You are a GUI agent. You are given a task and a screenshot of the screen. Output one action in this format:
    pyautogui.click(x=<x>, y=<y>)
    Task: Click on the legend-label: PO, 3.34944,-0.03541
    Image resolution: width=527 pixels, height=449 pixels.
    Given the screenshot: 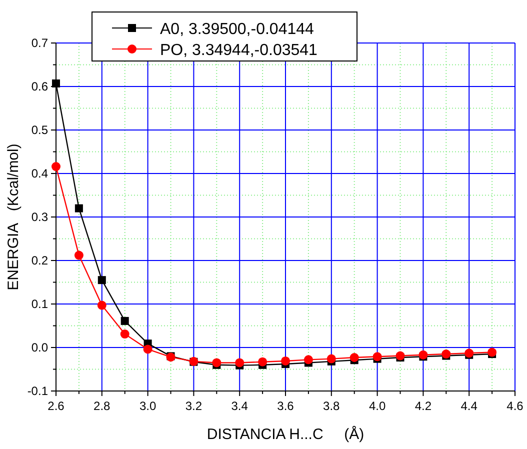 What is the action you would take?
    pyautogui.click(x=239, y=50)
    